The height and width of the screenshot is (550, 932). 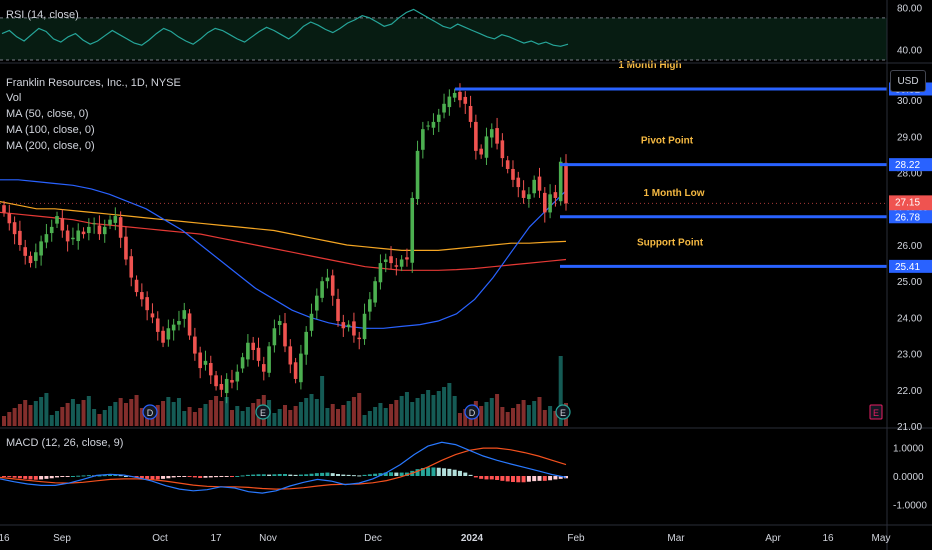 What do you see at coordinates (14, 98) in the screenshot?
I see `vol-legend: Vol` at bounding box center [14, 98].